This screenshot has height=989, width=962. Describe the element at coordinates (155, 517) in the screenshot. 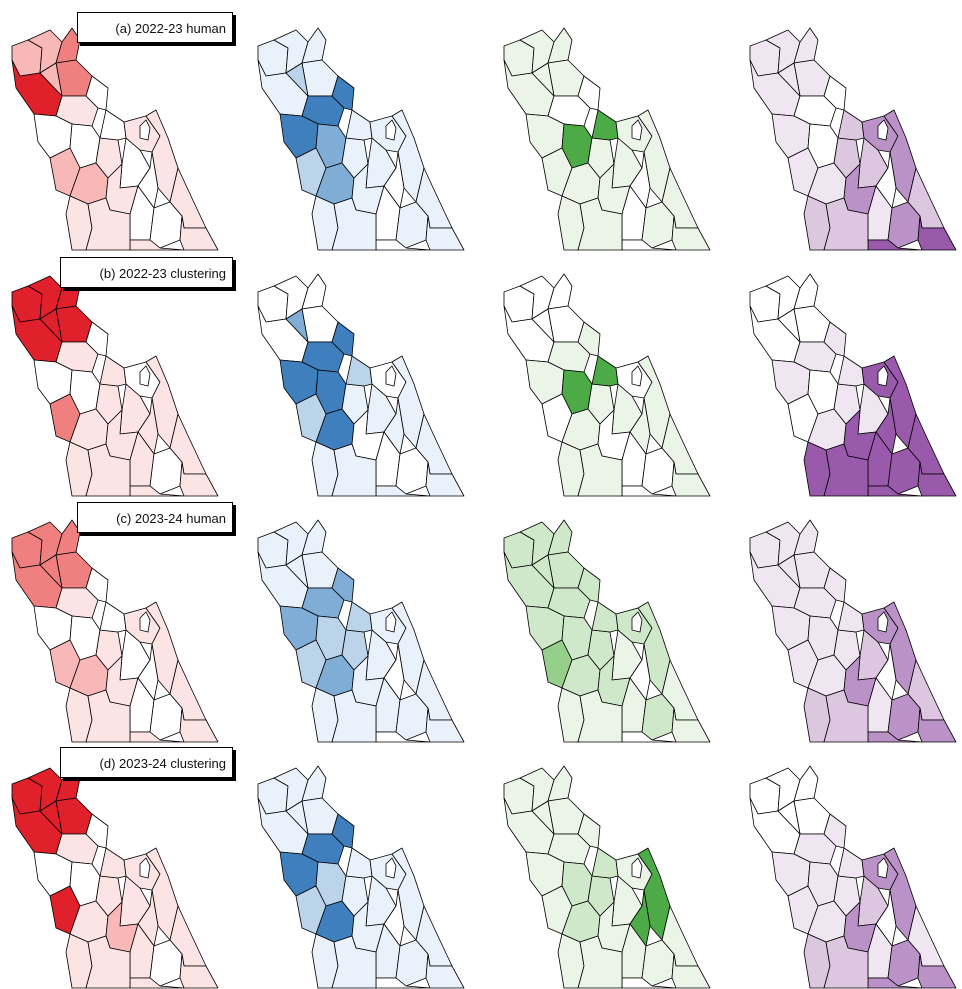

I see `panel-label-c: (c) 2023-24 human` at that location.